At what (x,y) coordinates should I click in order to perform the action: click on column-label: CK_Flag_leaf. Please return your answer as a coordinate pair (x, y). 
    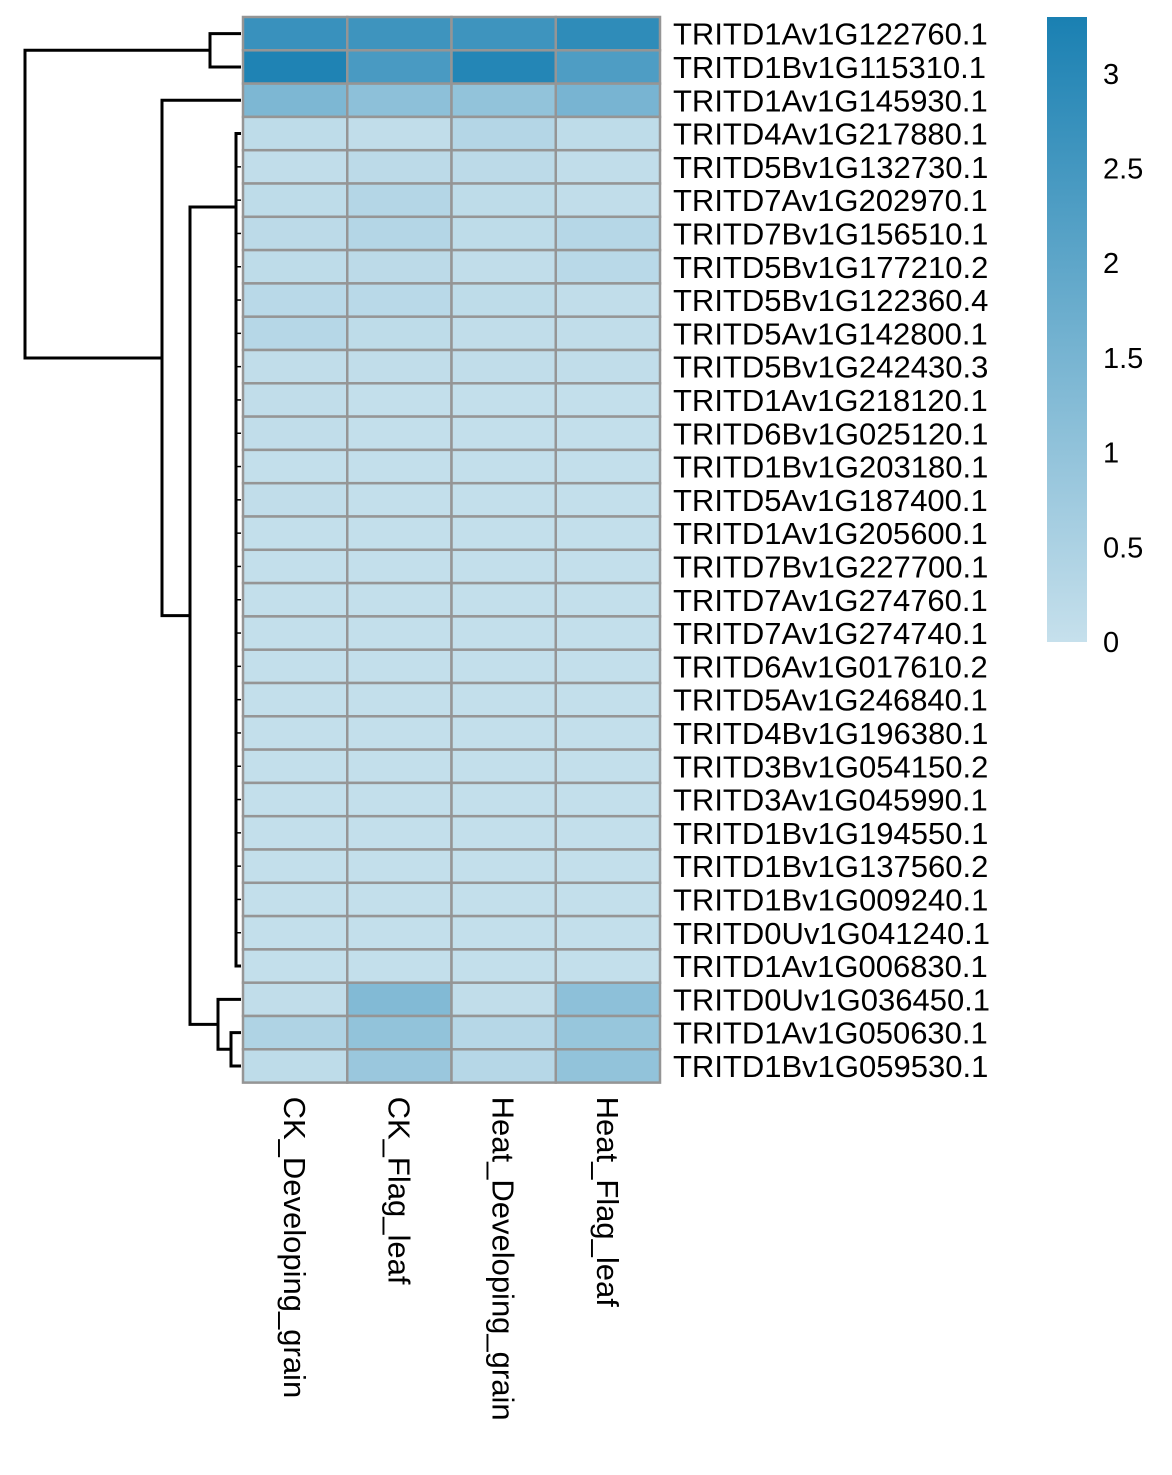
    Looking at the image, I should click on (398, 1191).